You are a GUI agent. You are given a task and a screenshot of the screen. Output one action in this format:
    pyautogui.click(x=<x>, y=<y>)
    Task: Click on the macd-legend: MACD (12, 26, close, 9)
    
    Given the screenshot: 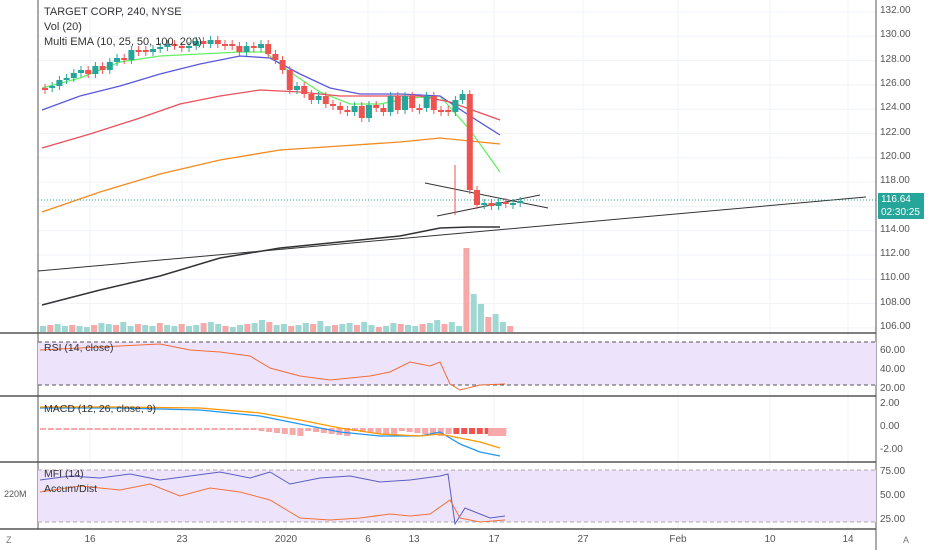 What is the action you would take?
    pyautogui.click(x=100, y=409)
    